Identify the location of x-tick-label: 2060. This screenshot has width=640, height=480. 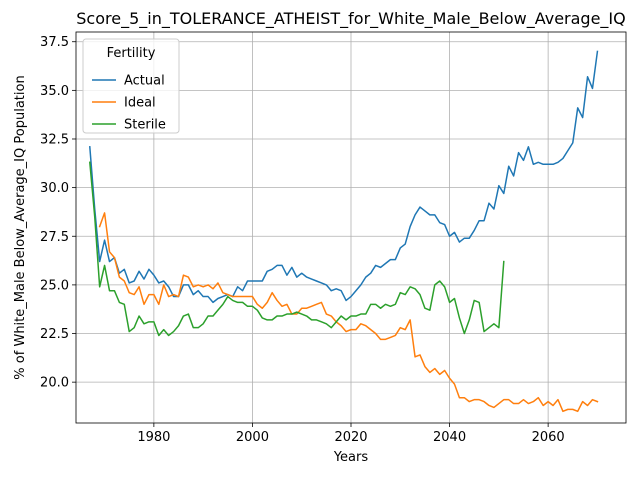
(548, 437).